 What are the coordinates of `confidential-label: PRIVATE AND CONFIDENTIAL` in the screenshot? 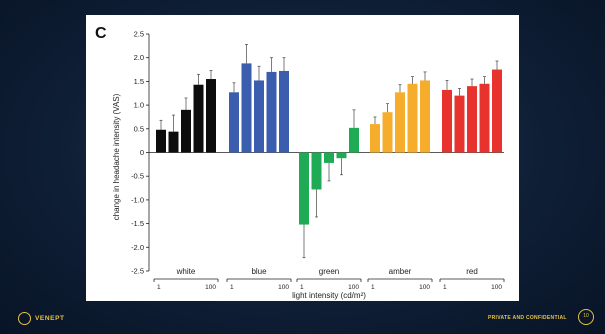 It's located at (527, 318).